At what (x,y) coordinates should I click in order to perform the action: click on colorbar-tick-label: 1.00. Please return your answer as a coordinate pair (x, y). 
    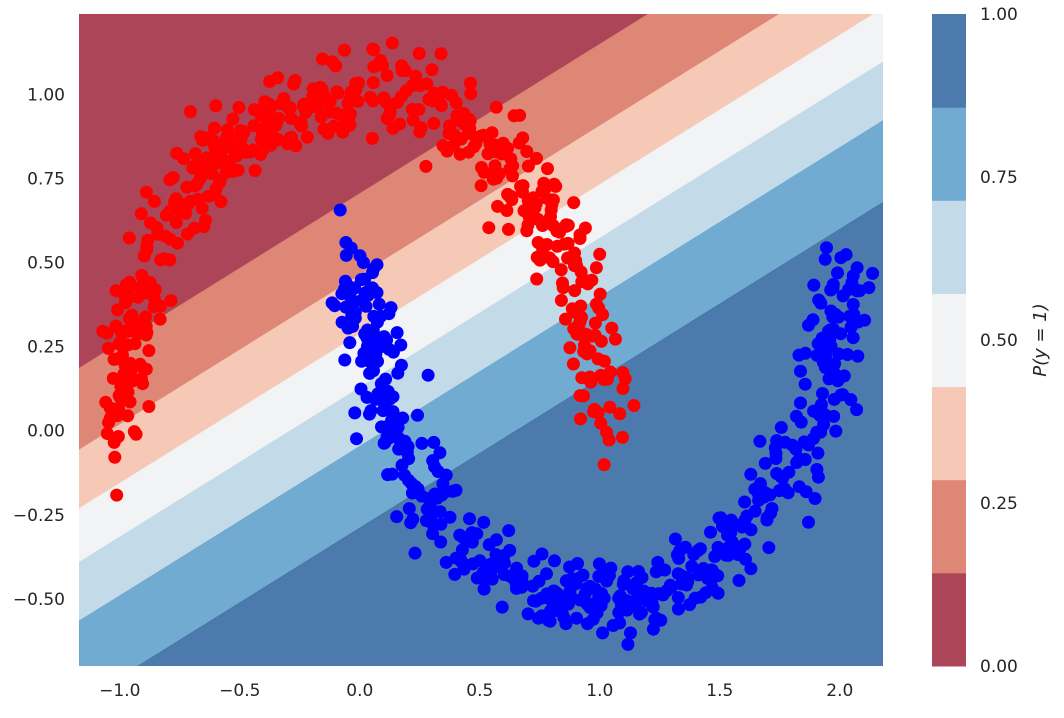
    Looking at the image, I should click on (999, 15).